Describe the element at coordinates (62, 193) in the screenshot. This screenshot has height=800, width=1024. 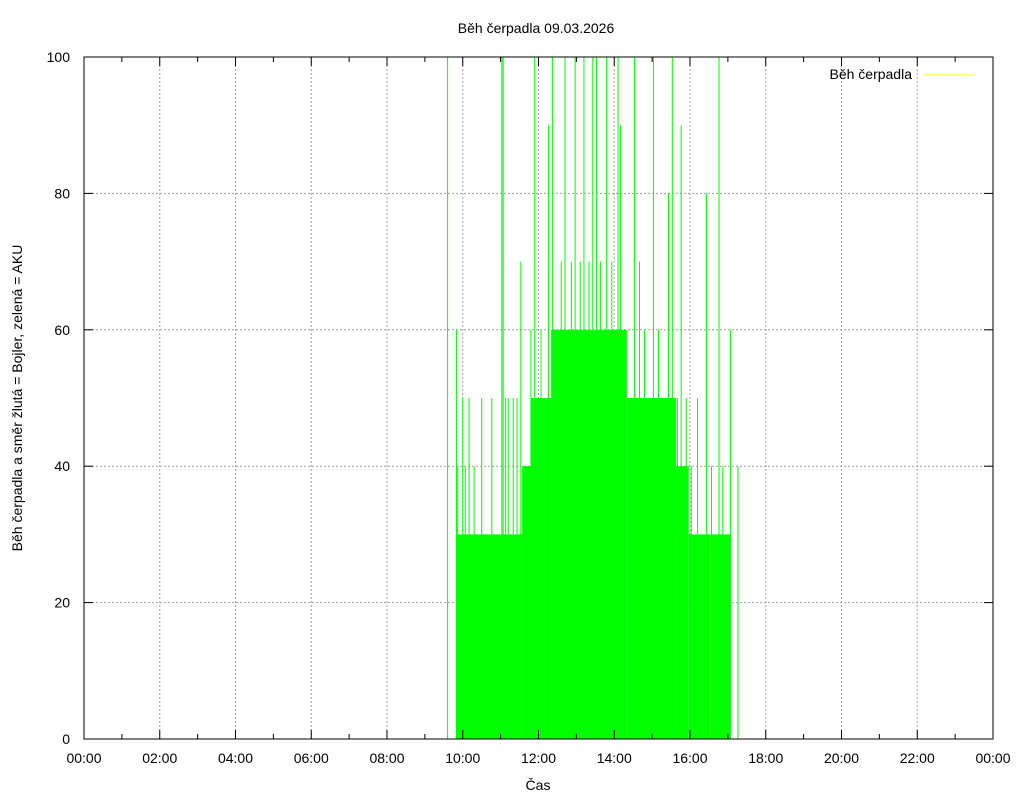
I see `y-tick-label: 80` at that location.